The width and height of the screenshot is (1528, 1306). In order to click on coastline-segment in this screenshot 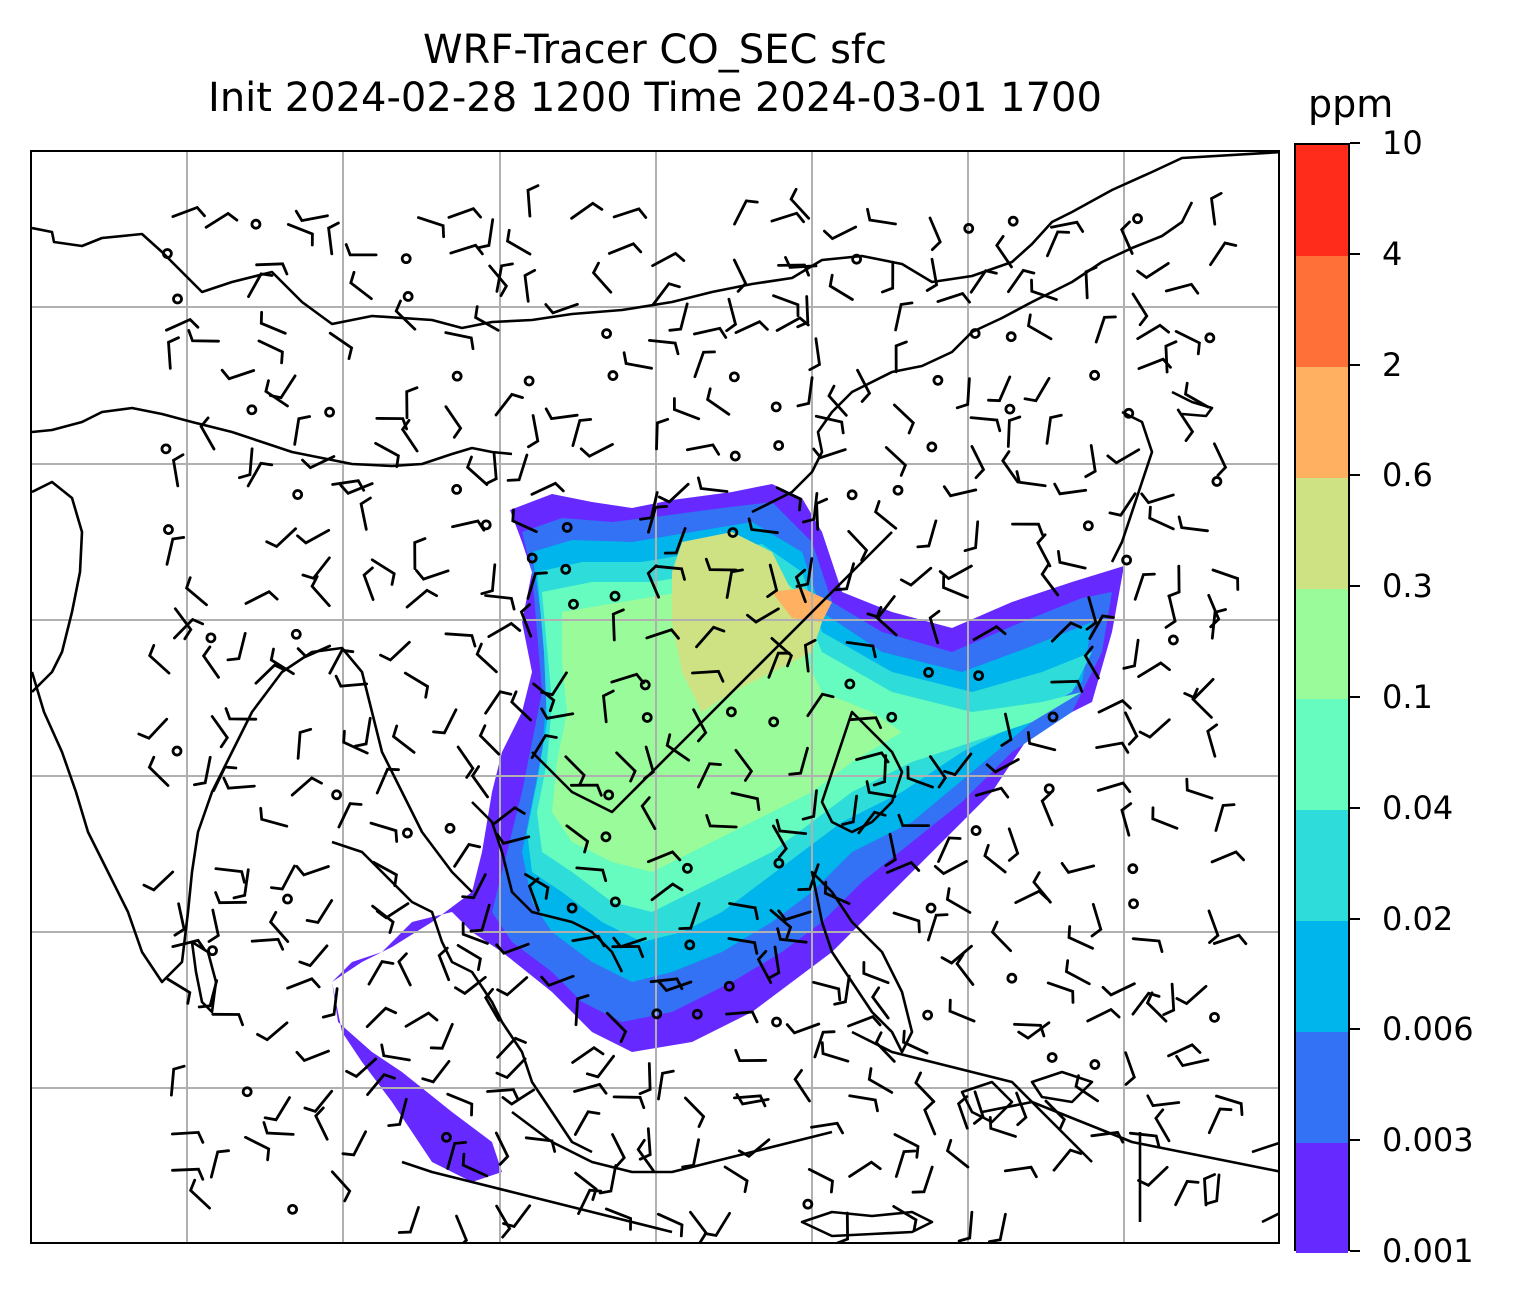, I will do `click(272, 437)`.